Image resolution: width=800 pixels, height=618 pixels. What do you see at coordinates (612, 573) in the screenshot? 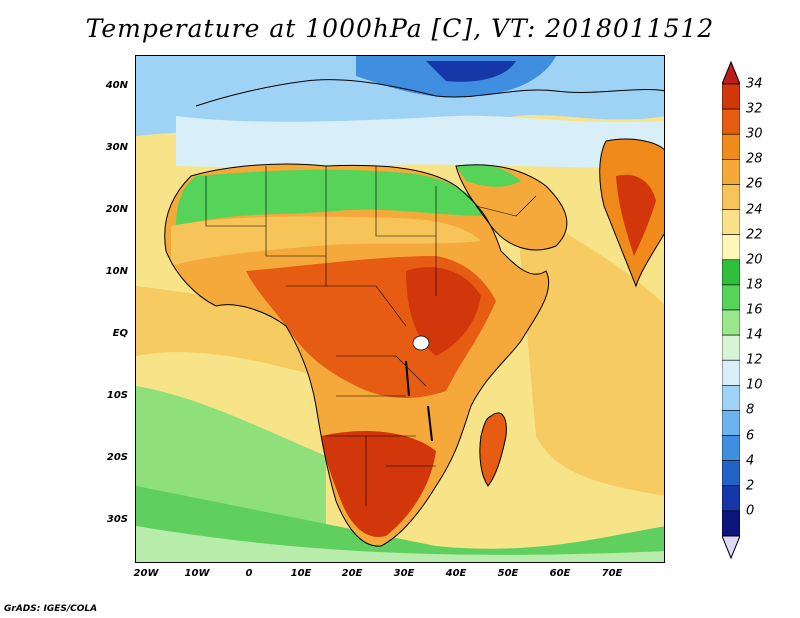
I see `lon-label-70e: 70E` at bounding box center [612, 573].